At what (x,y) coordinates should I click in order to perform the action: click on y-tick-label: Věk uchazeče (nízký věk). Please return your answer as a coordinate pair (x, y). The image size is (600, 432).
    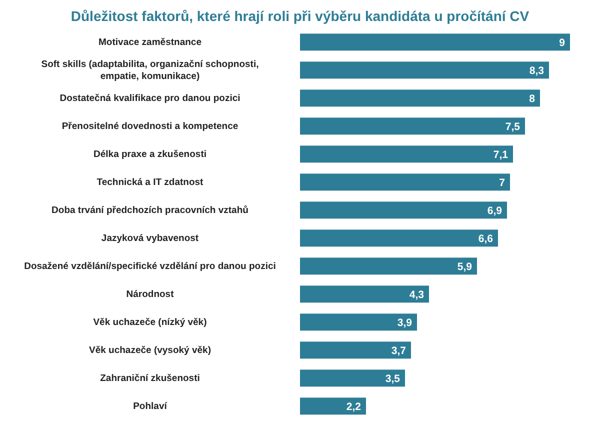
    Looking at the image, I should click on (150, 322).